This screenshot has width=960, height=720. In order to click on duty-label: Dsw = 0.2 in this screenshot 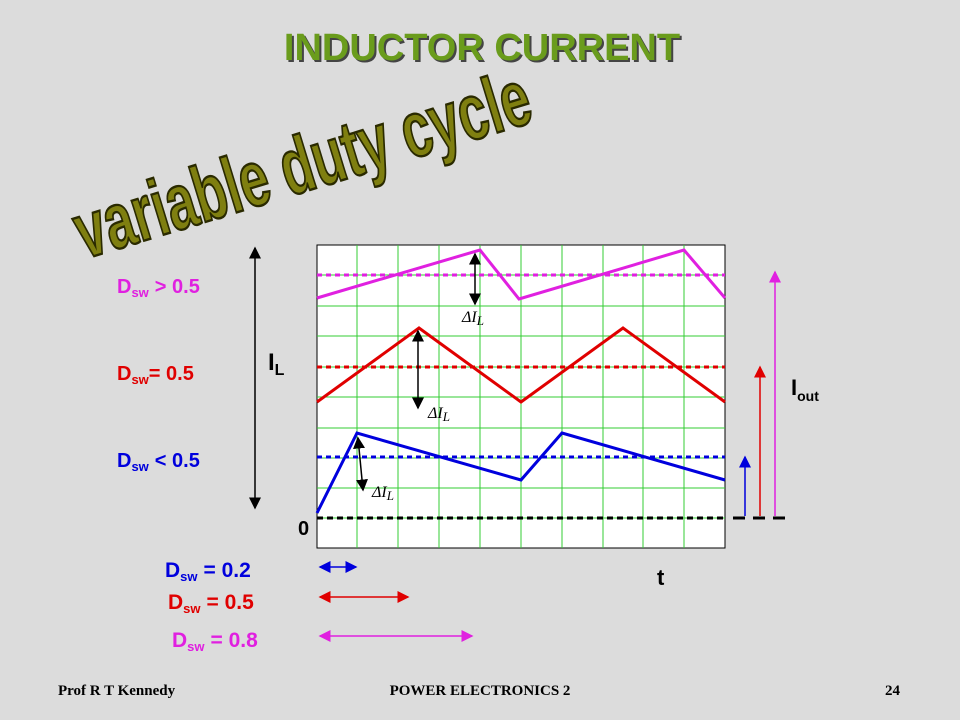, I will do `click(208, 571)`.